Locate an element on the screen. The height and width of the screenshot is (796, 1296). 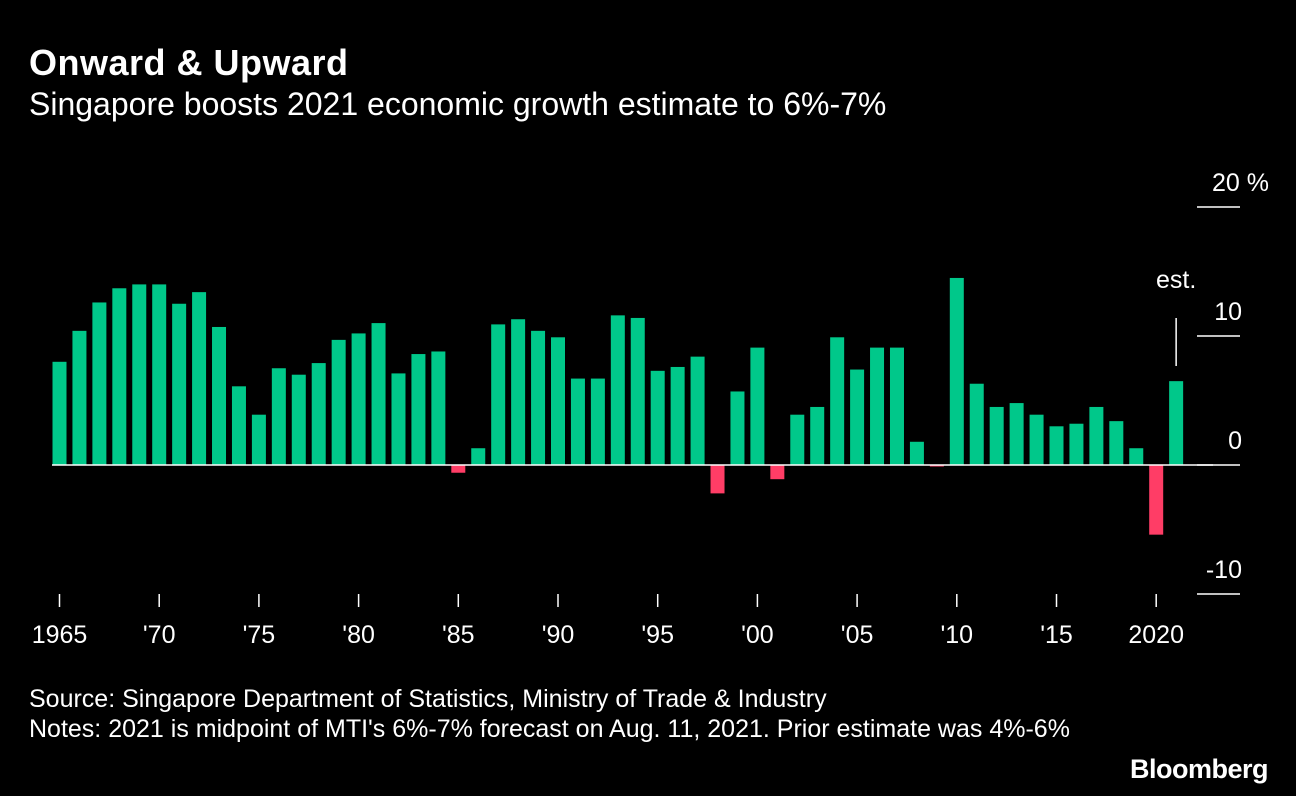
x-tick-label-2015: '15 is located at coordinates (1056, 635).